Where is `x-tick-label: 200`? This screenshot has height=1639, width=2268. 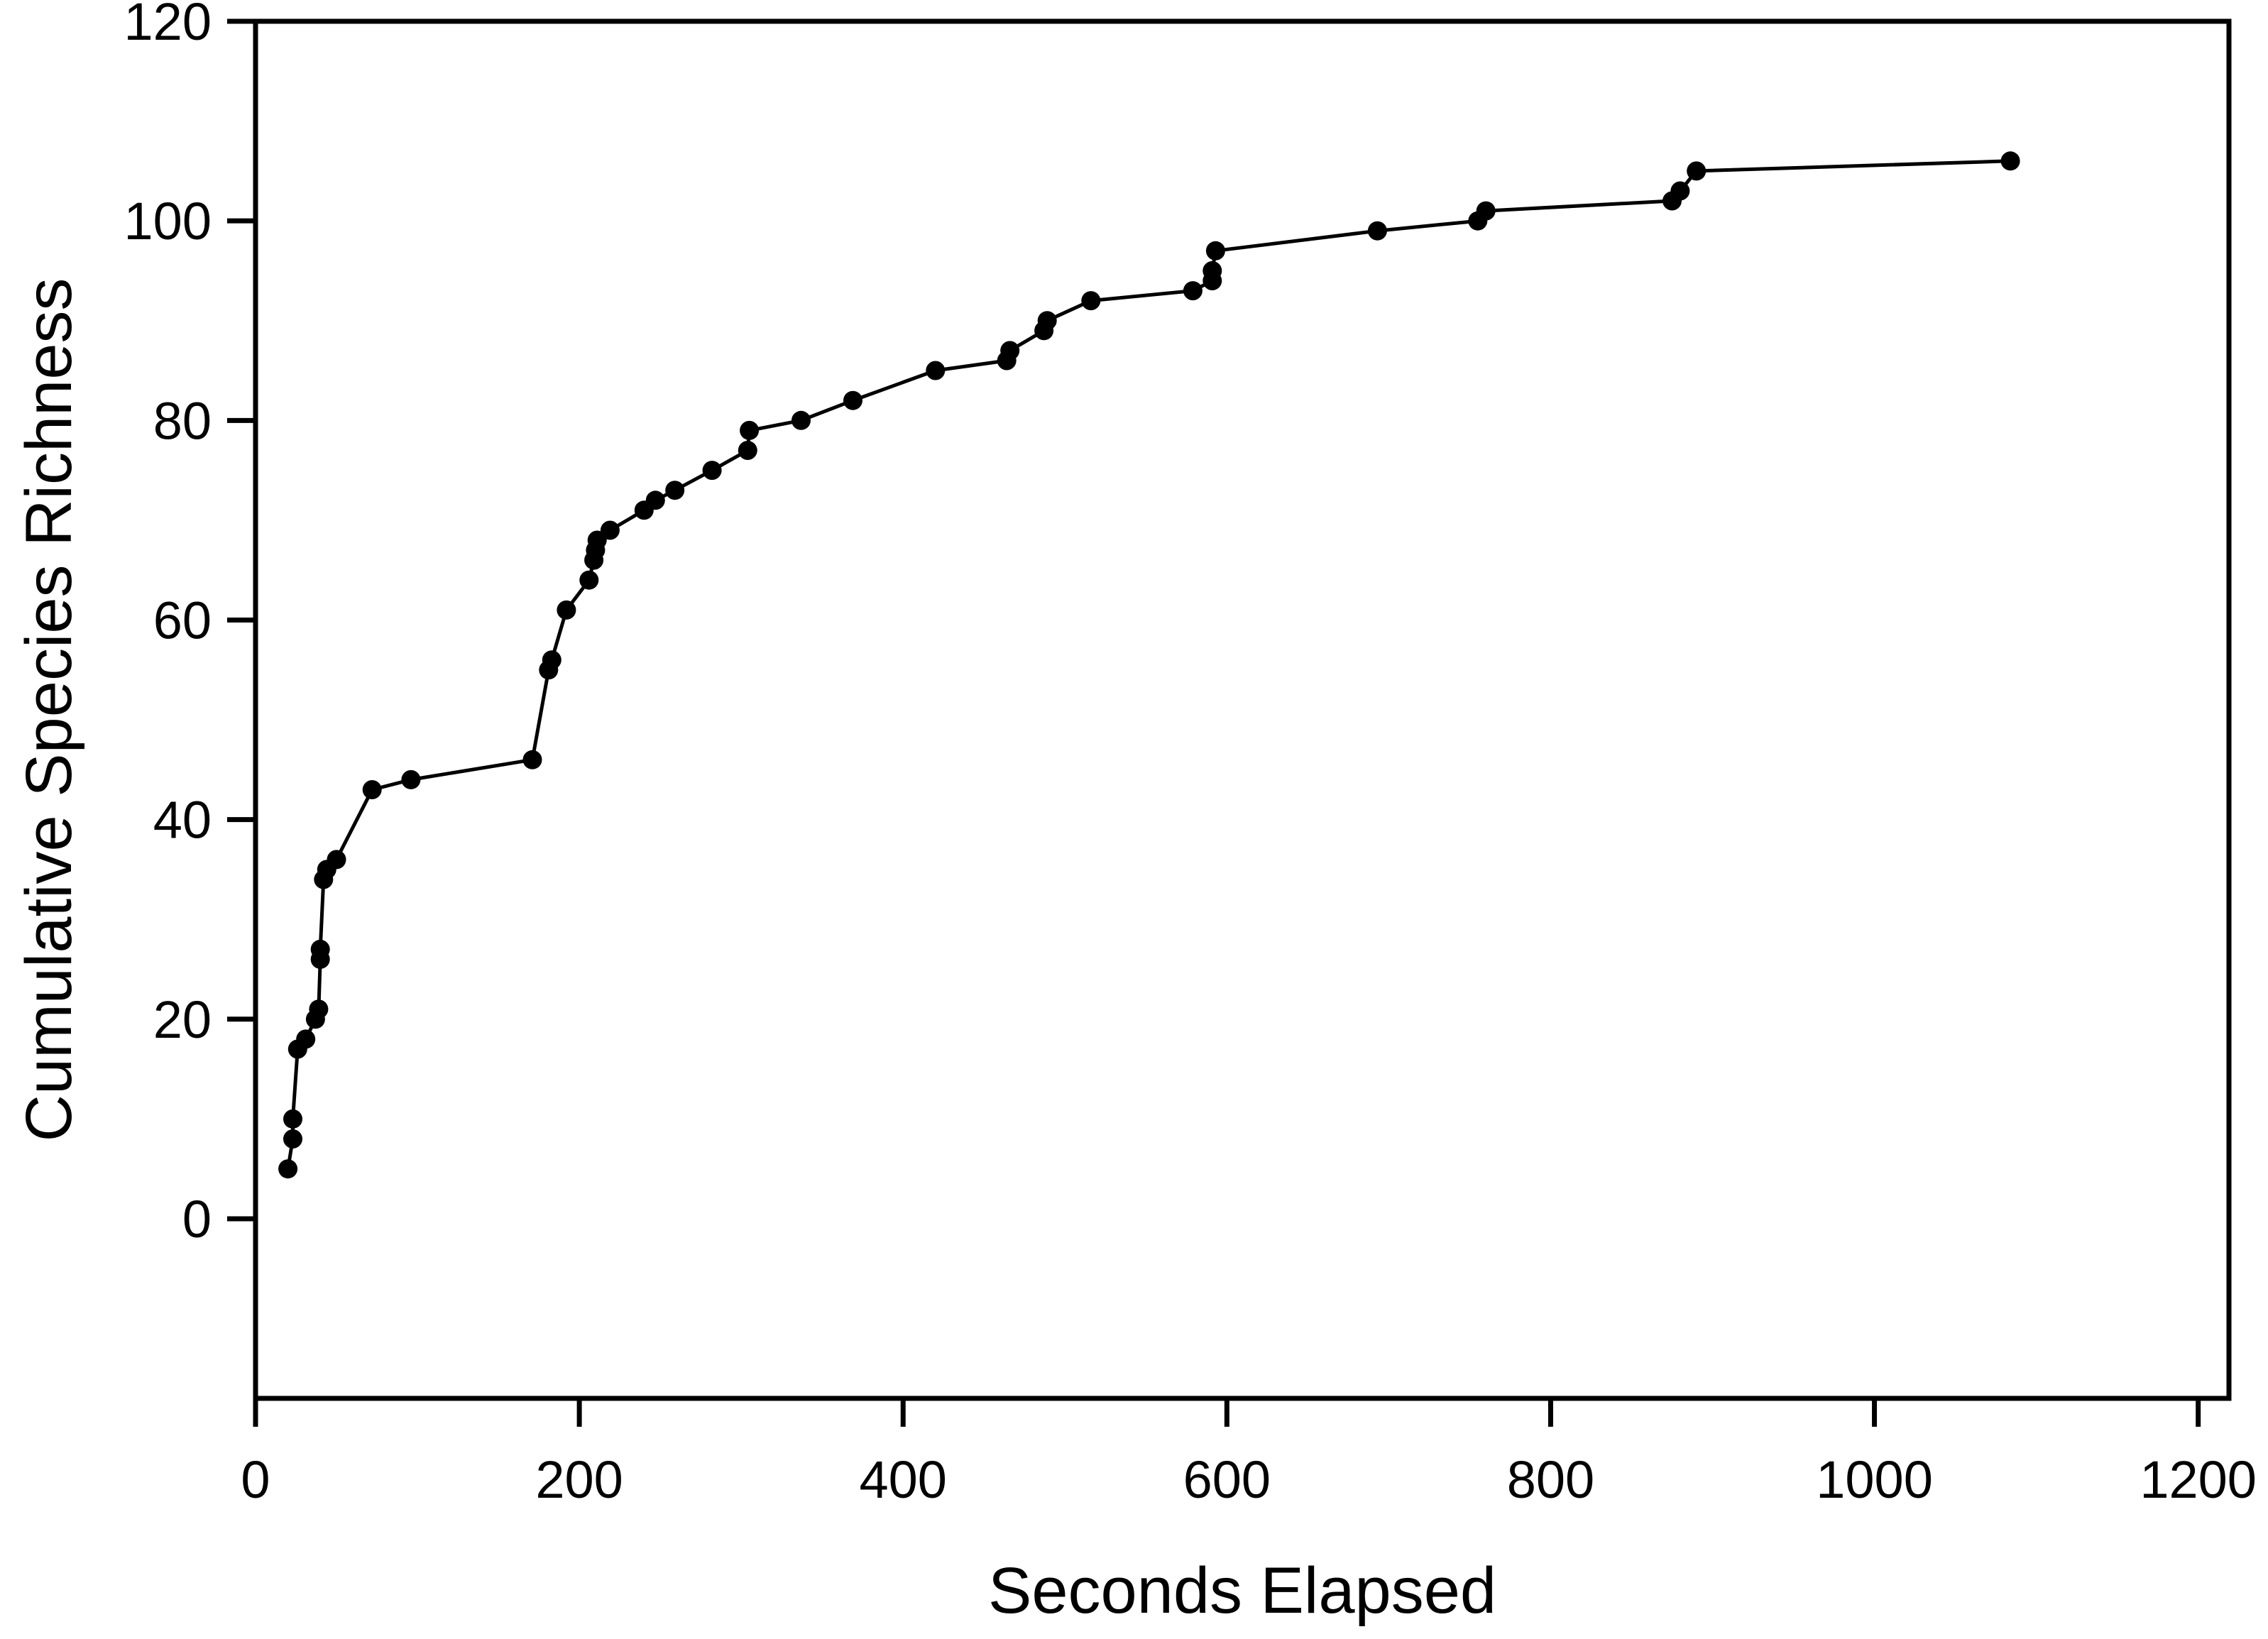 x-tick-label: 200 is located at coordinates (579, 1480).